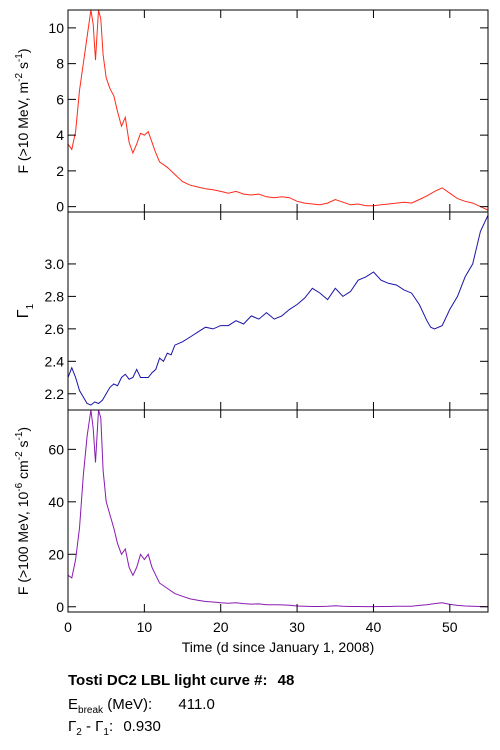 The height and width of the screenshot is (750, 500). I want to click on ytick-label-gamma1: 2.8, so click(55, 296).